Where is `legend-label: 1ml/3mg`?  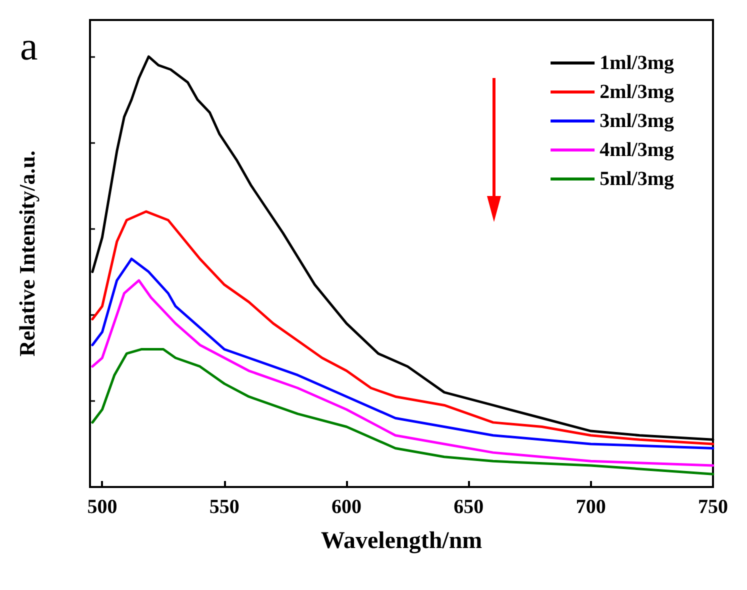 legend-label: 1ml/3mg is located at coordinates (637, 63).